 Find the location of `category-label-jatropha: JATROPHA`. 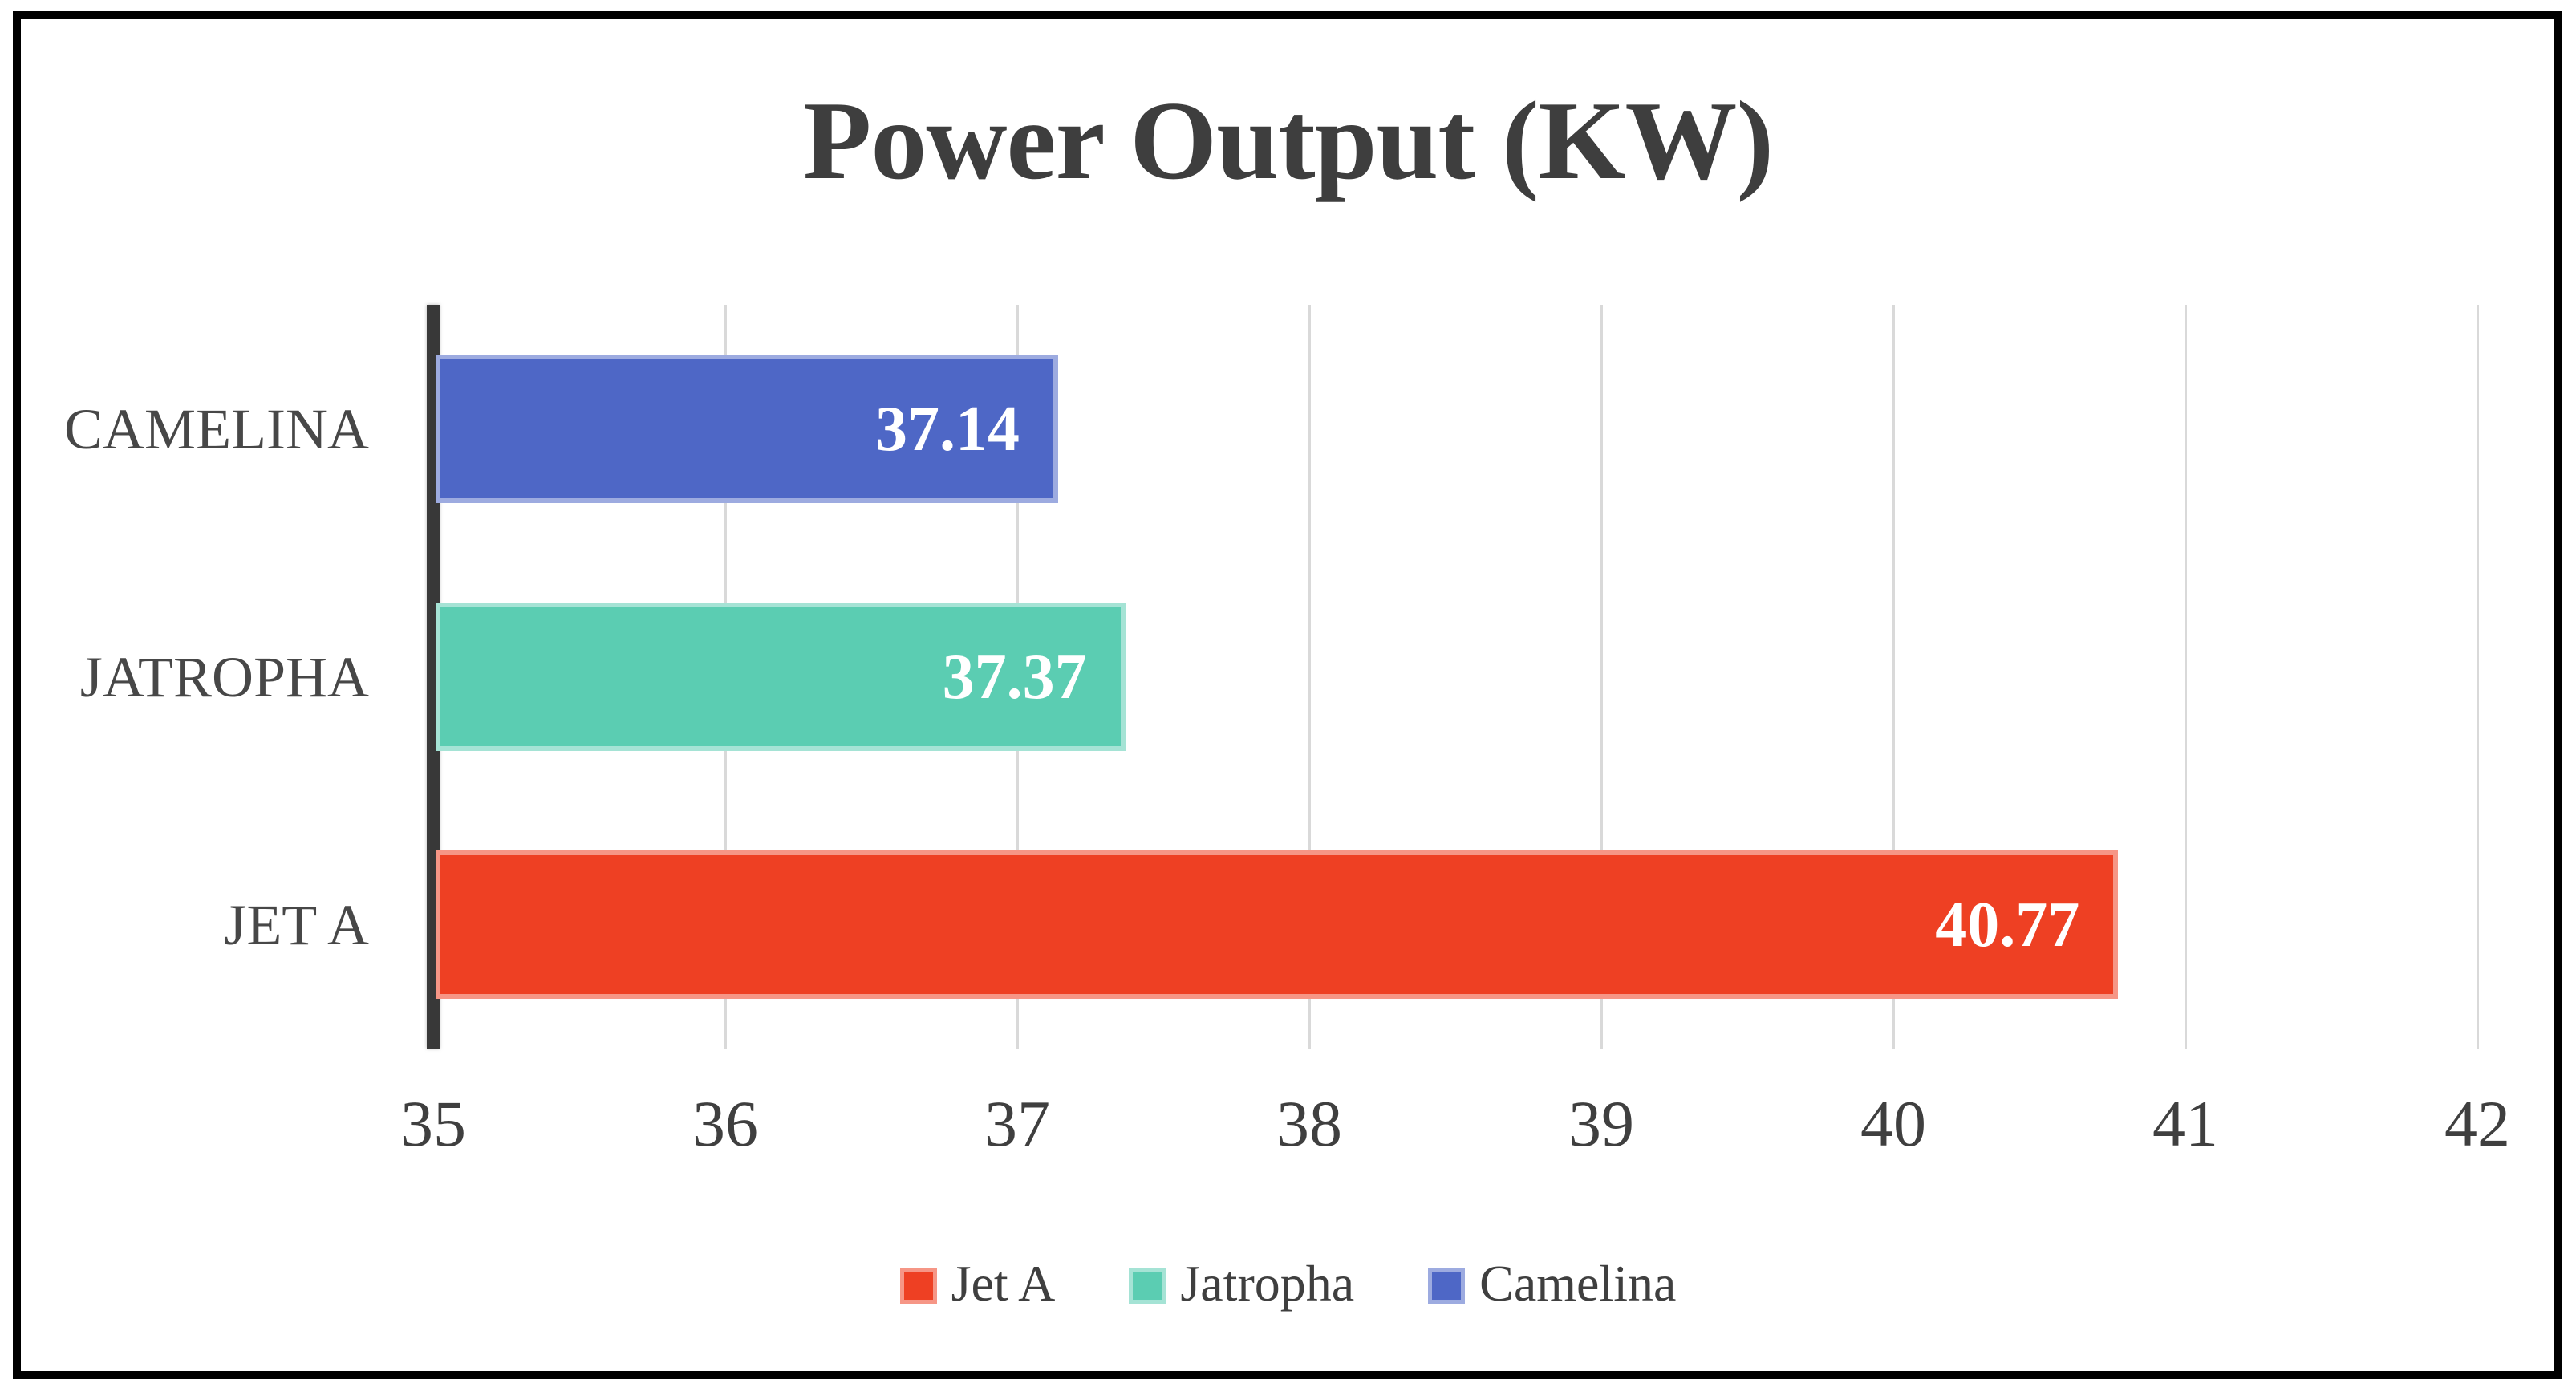

category-label-jatropha: JATROPHA is located at coordinates (224, 676).